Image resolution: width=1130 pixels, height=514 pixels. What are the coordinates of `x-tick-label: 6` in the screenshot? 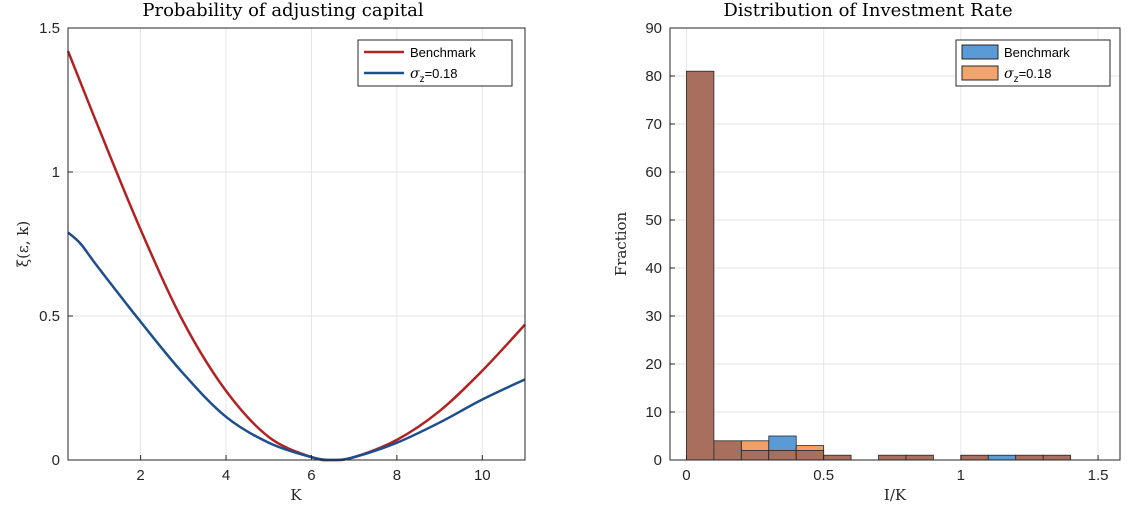 It's located at (311, 475).